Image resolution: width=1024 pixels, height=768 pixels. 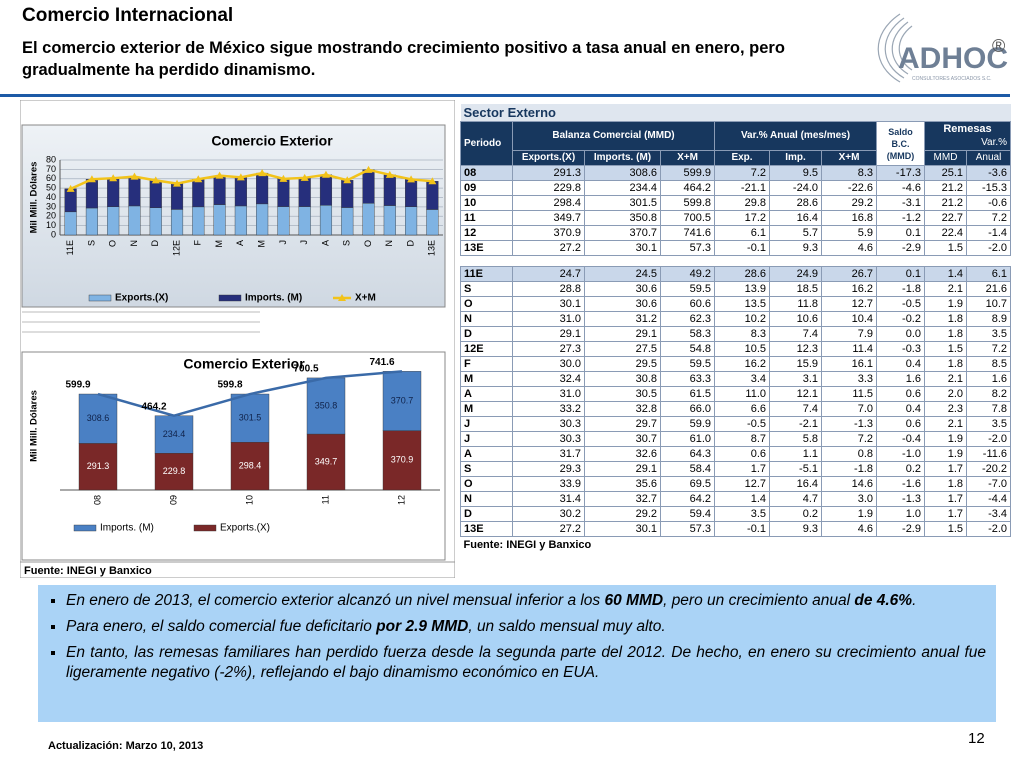 What do you see at coordinates (736, 394) in the screenshot?
I see `table-row: A 31.0 30.5 61.5 11.0 12.1 11.5 0.6 2.0 8.2` at bounding box center [736, 394].